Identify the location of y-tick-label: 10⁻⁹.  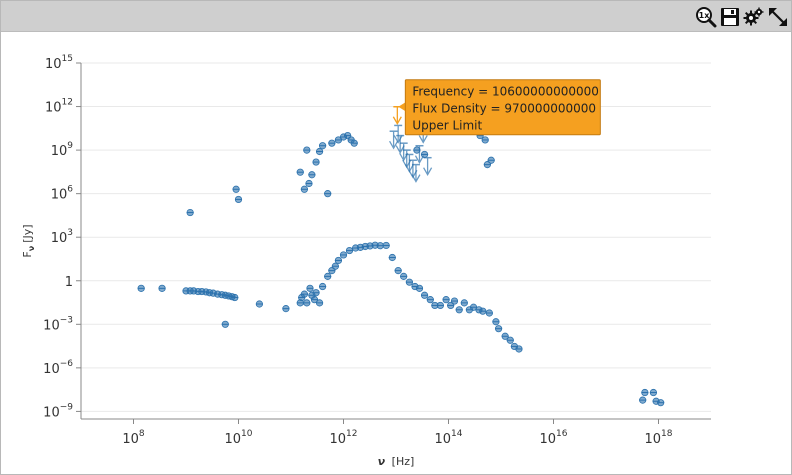
(58, 411).